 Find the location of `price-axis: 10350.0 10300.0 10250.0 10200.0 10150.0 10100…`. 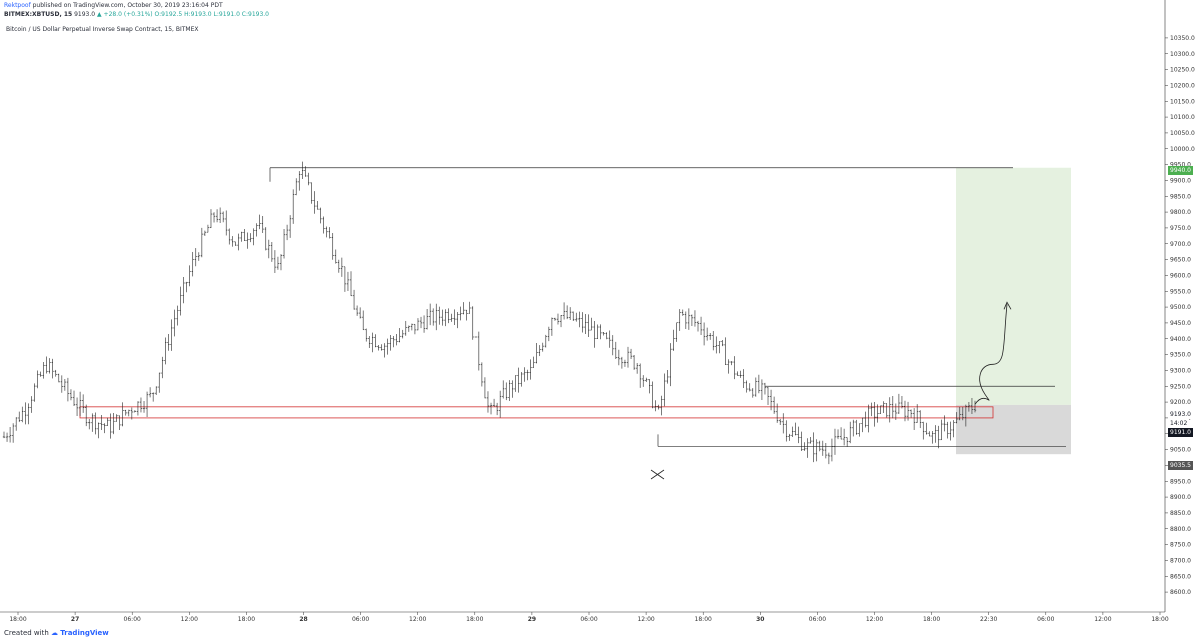

price-axis: 10350.0 10300.0 10250.0 10200.0 10150.0 10100… is located at coordinates (1179, 306).